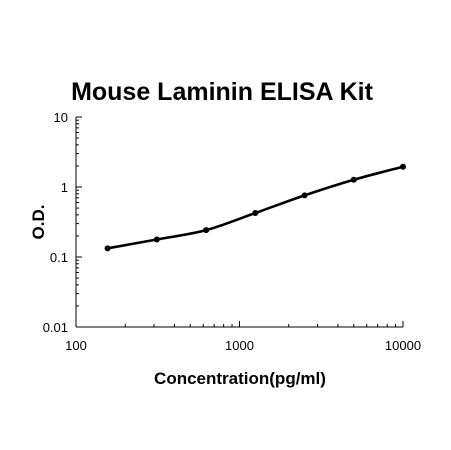 The image size is (451, 450). Describe the element at coordinates (64, 187) in the screenshot. I see `y-tick-label: 1` at that location.